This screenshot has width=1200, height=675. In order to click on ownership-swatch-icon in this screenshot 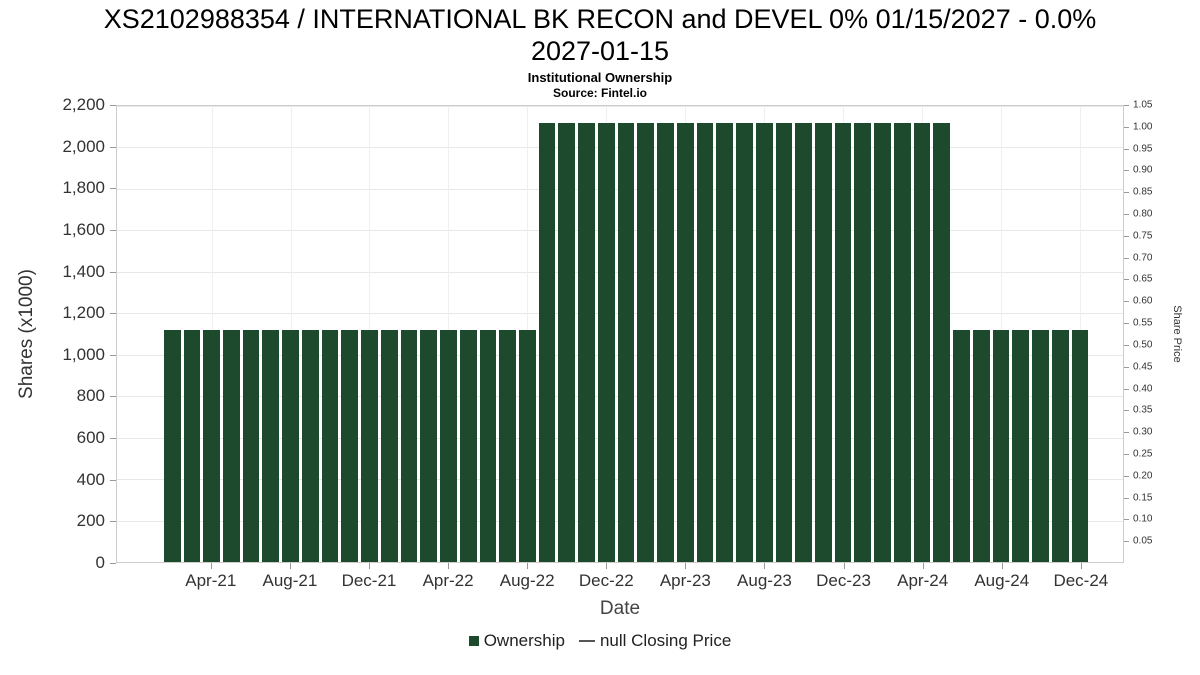, I will do `click(473, 641)`.